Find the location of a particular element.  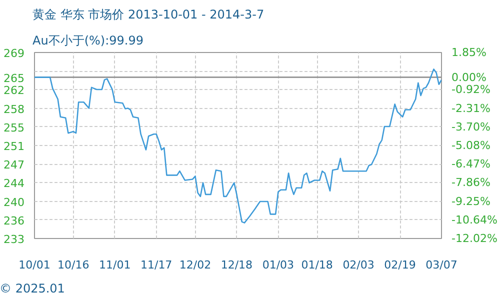

y2-tick-label: -2.31% is located at coordinates (471, 108).